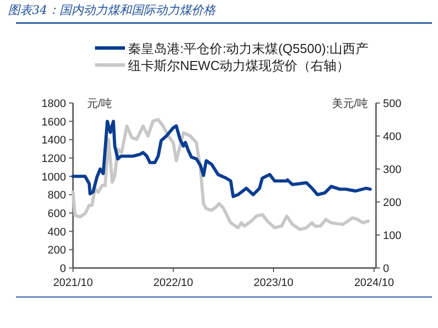  Describe the element at coordinates (57, 196) in the screenshot. I see `y-tick-label: 800` at that location.